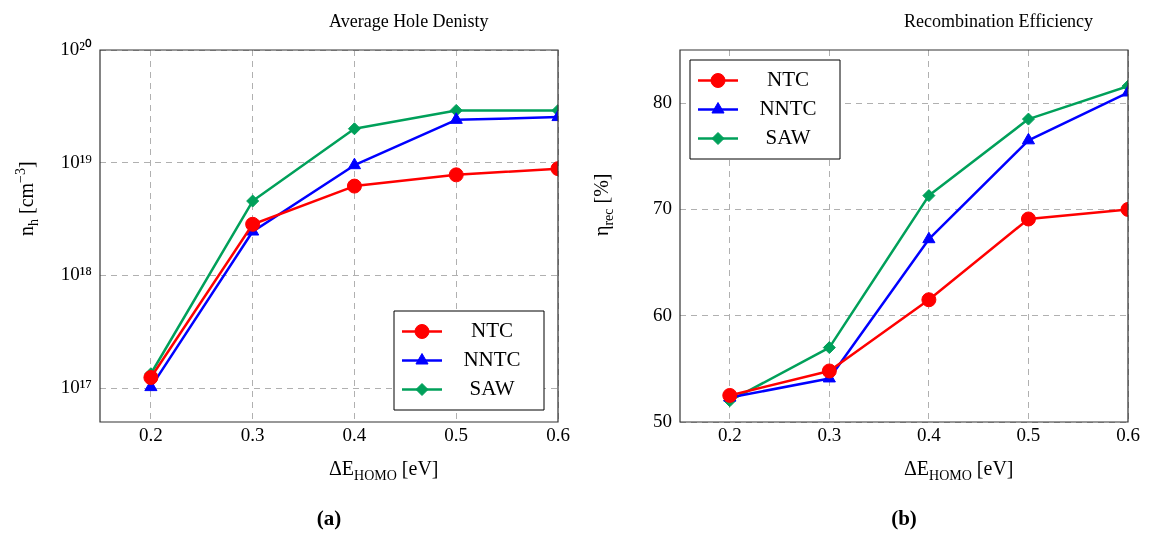  Describe the element at coordinates (76, 387) in the screenshot. I see `y-tick-label: 10¹⁷` at that location.